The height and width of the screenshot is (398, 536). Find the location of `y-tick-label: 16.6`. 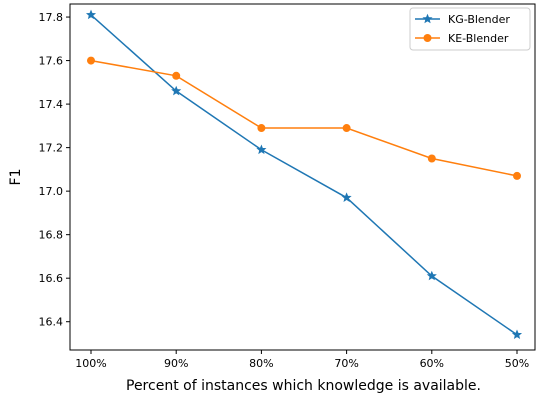

y-tick-label: 16.6 is located at coordinates (51, 278).